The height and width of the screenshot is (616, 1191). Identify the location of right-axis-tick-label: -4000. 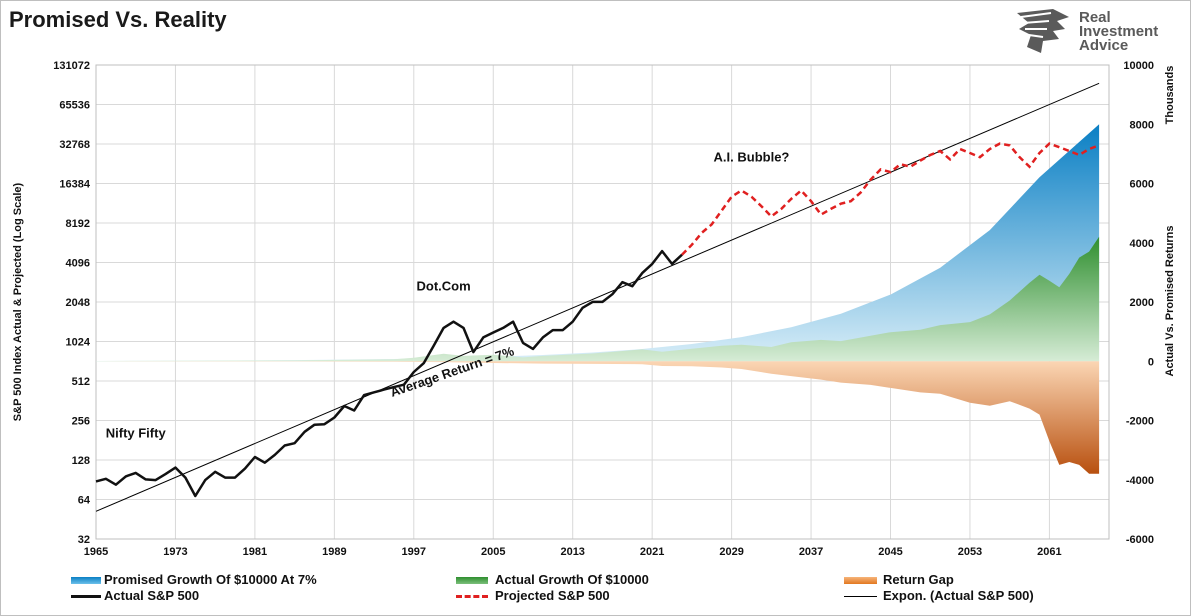
(1140, 481).